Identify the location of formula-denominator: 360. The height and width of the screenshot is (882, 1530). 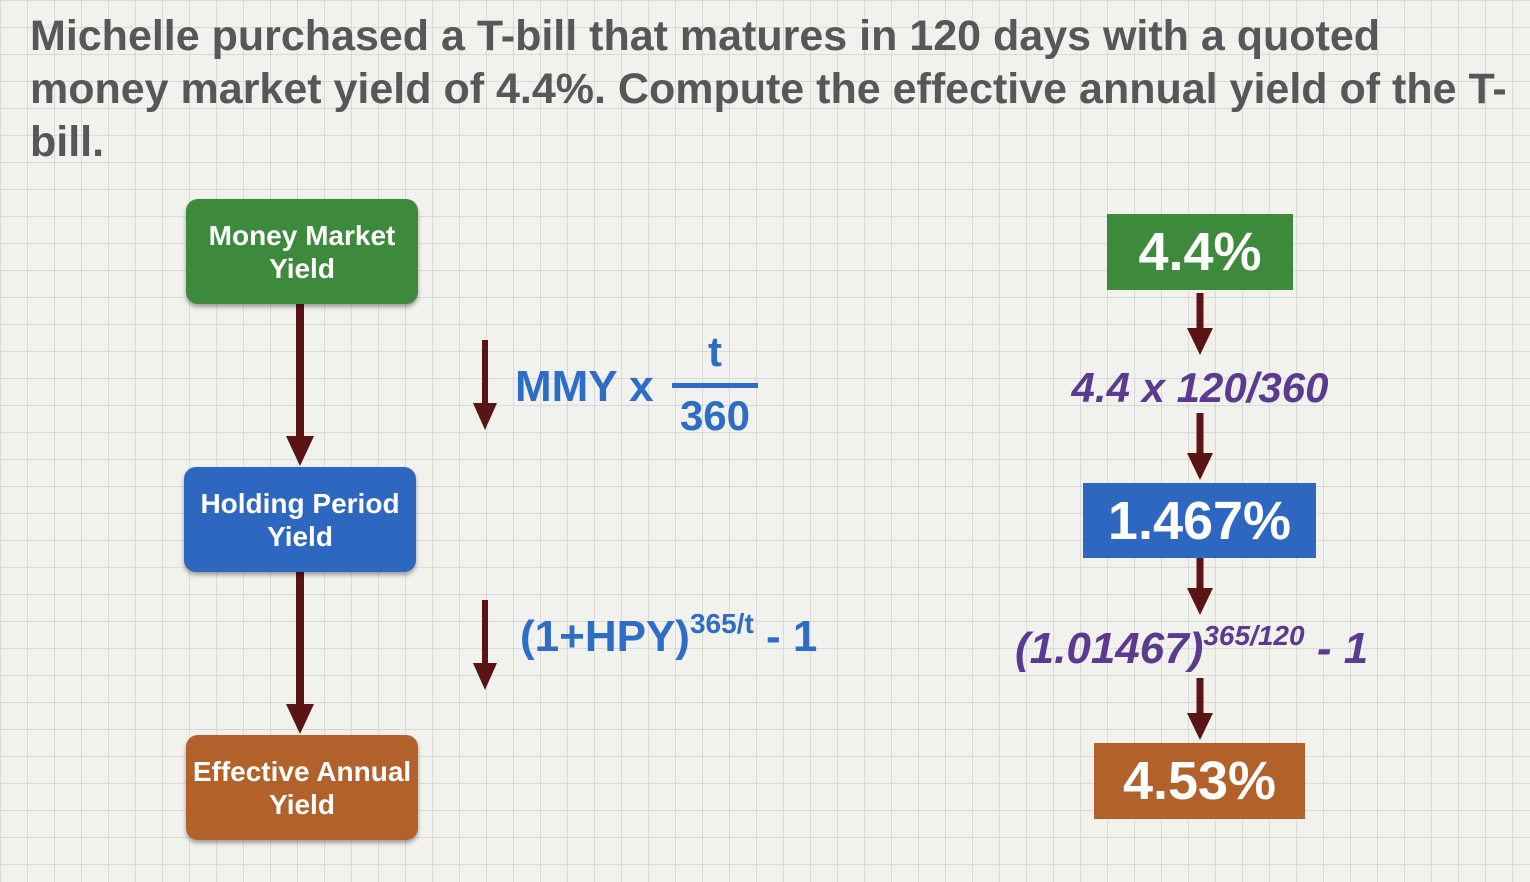
(715, 415).